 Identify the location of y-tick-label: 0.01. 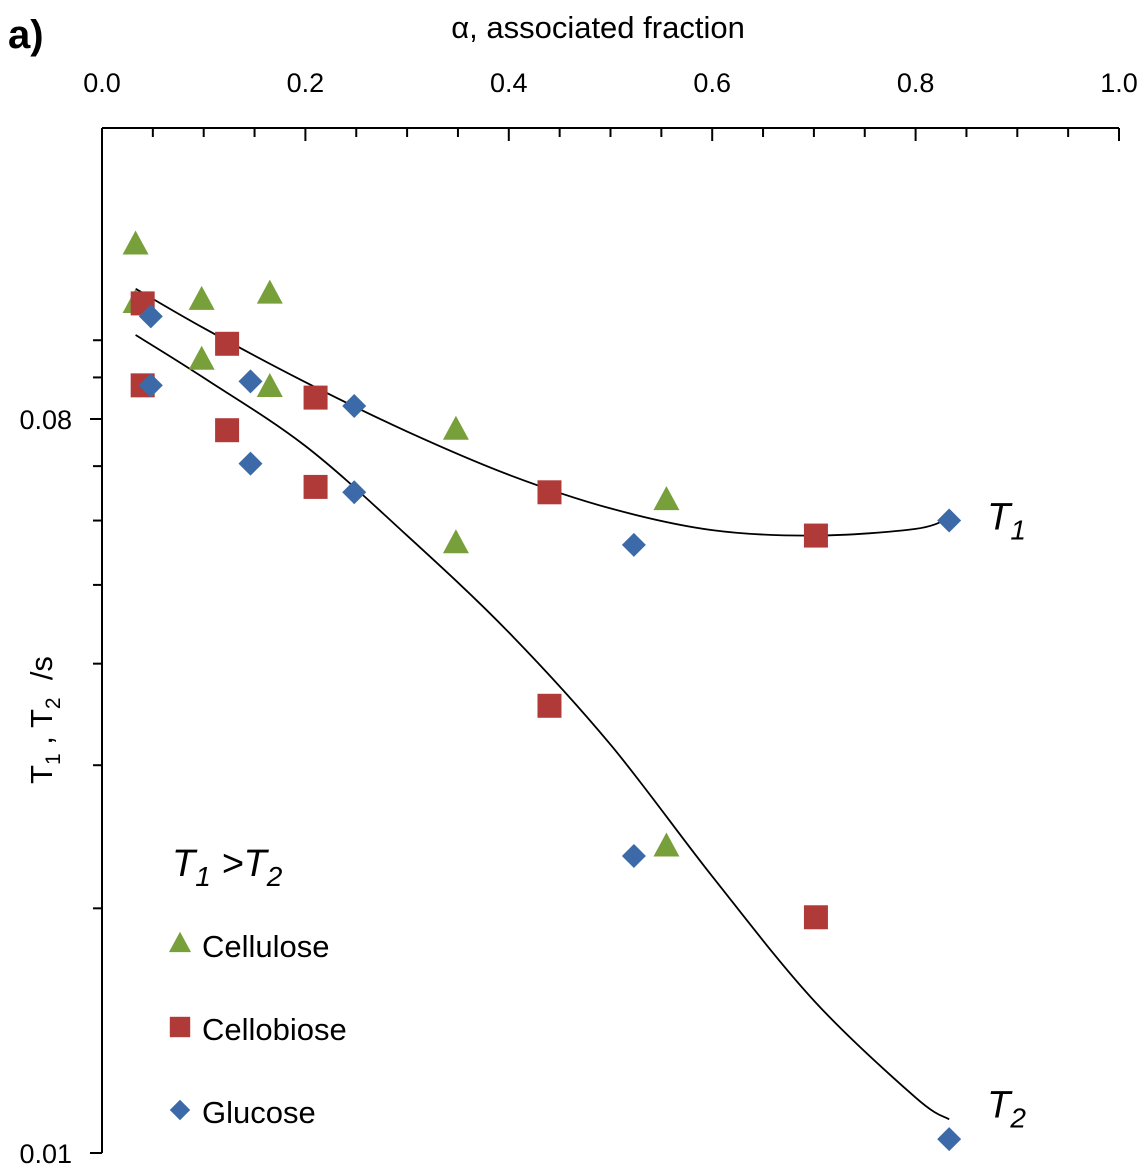
(45, 1154).